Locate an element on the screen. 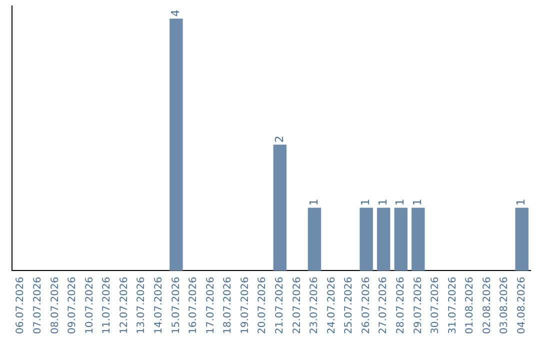 The image size is (540, 340). x-tick-label: 03.08.2026 is located at coordinates (504, 305).